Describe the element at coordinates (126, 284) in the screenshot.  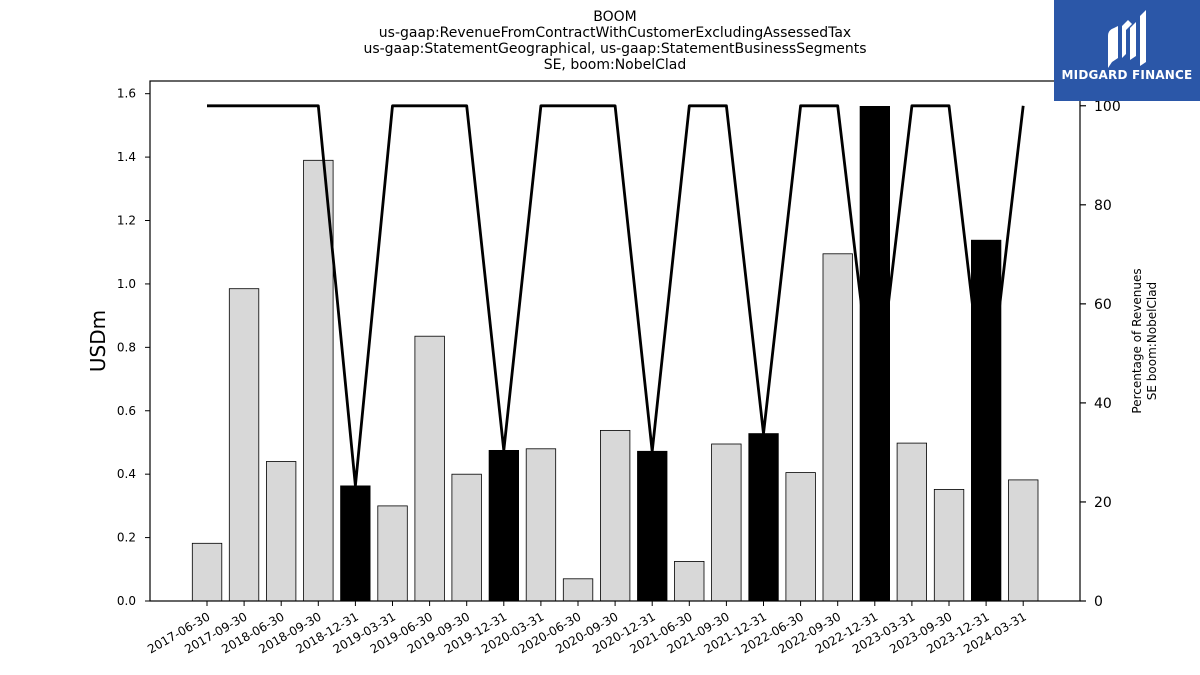
I see `y-tick-label: 1.0` at that location.